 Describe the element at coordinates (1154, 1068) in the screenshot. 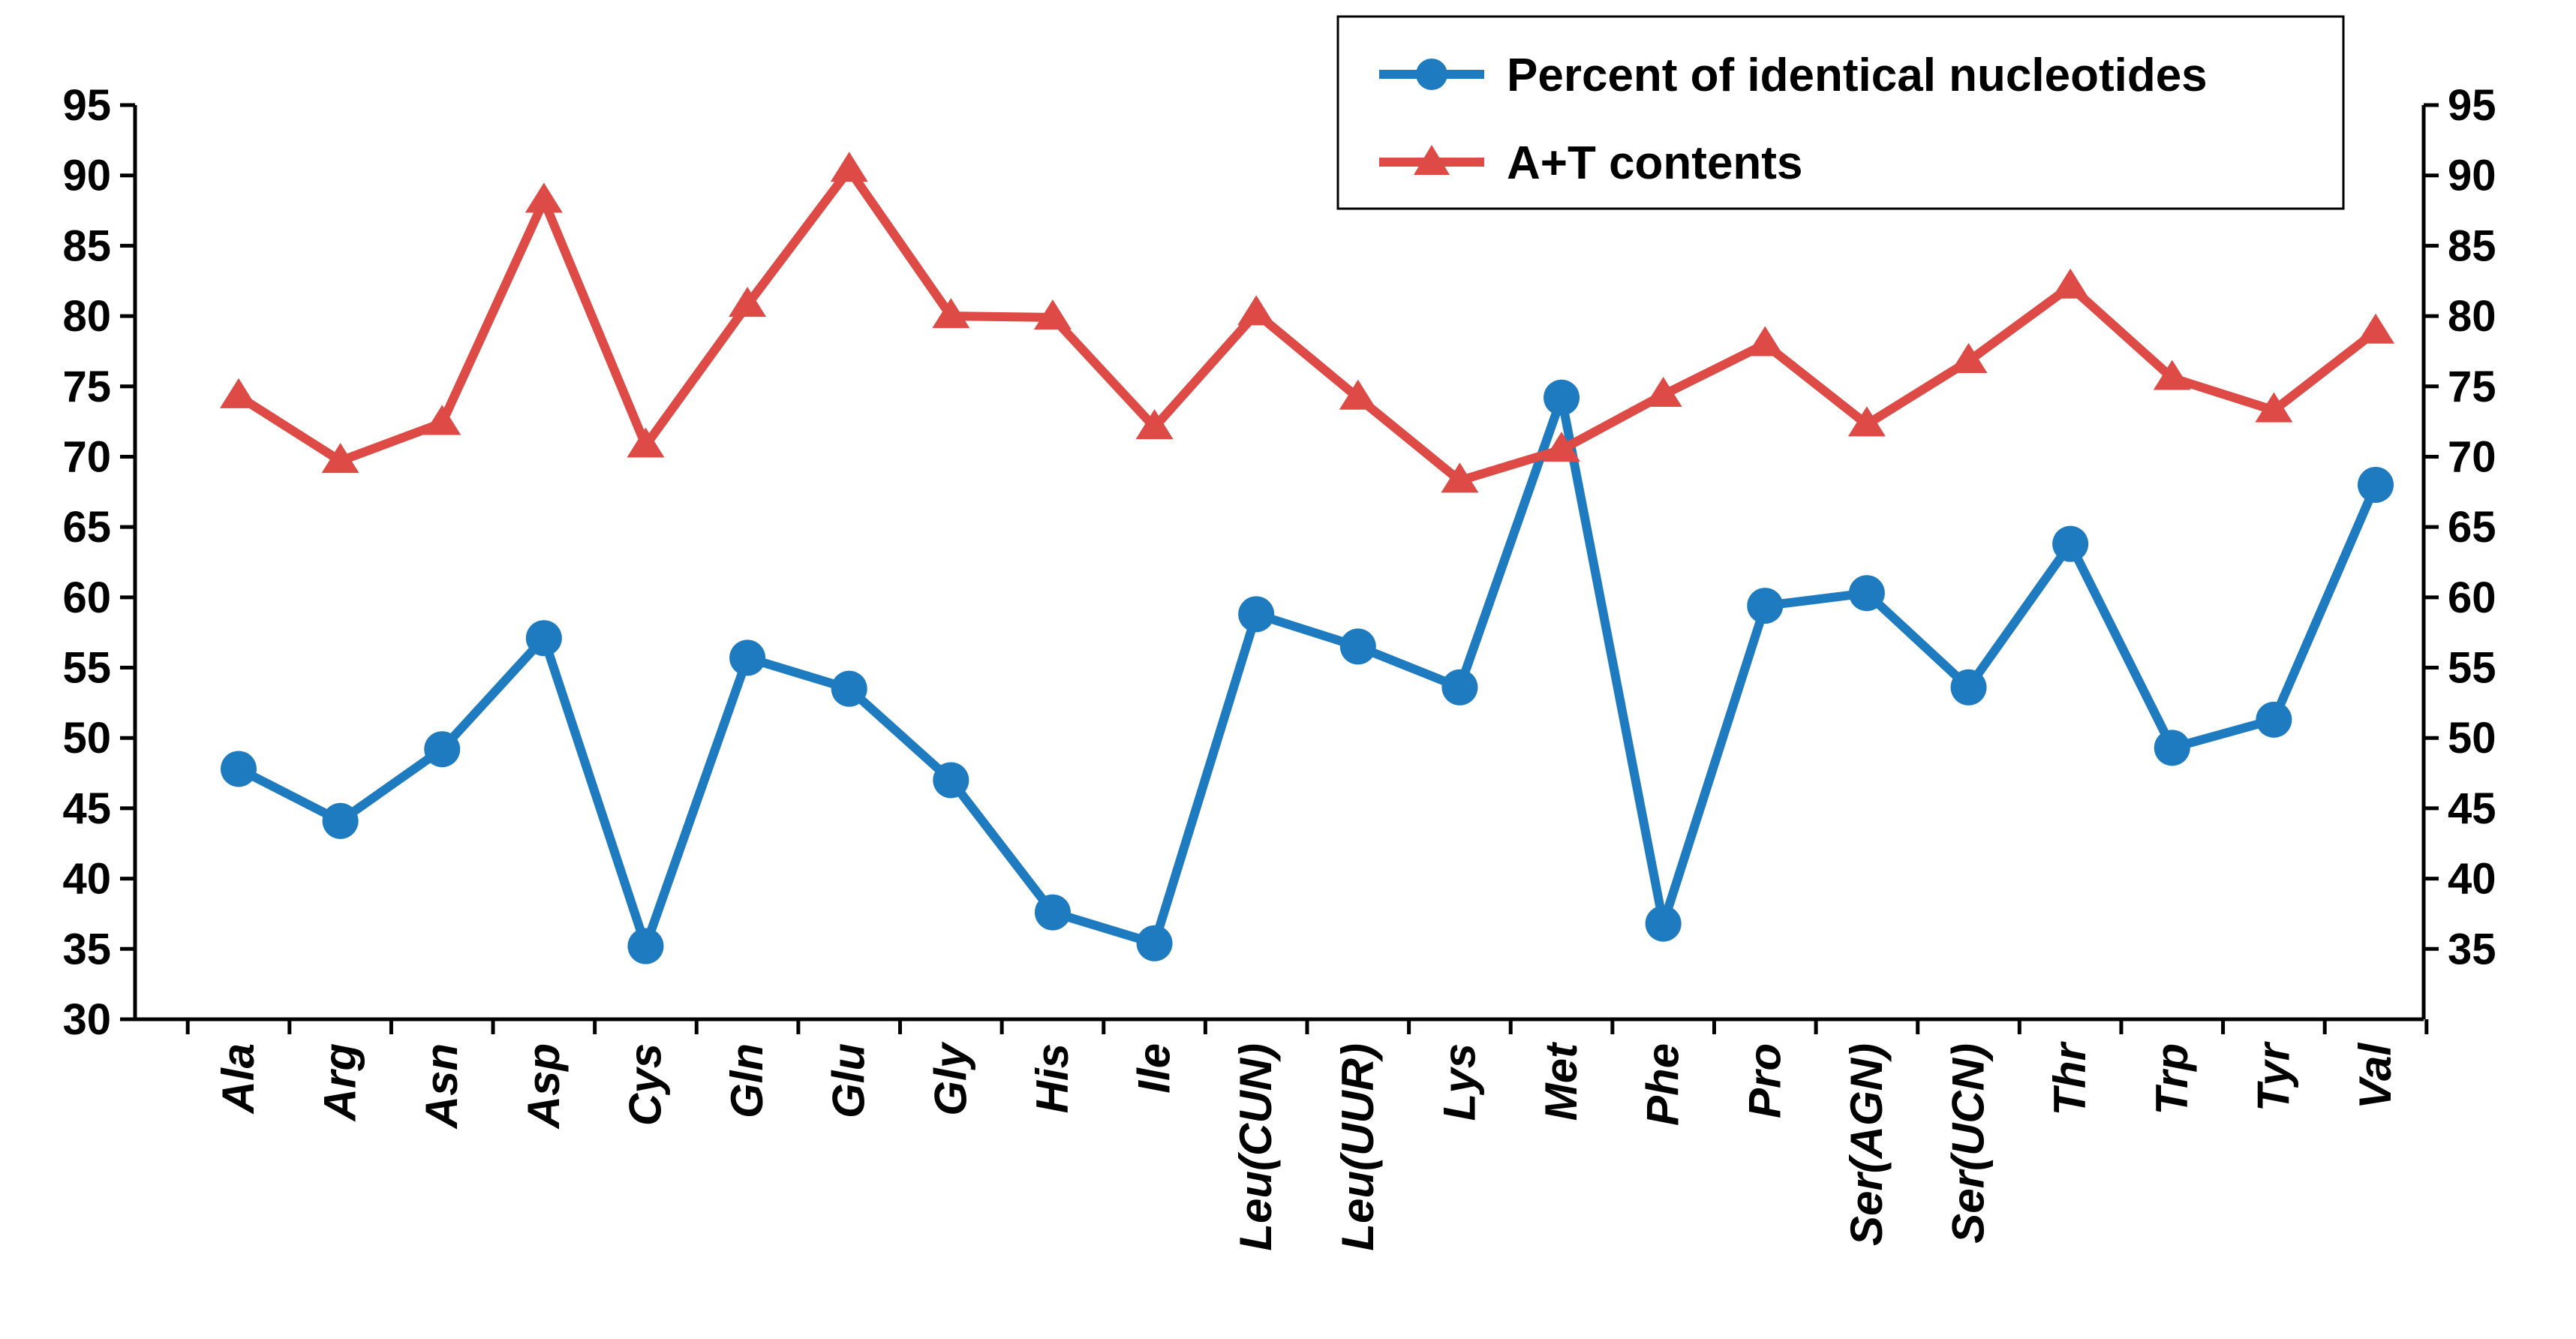

I see `x-category-label: Ile` at that location.